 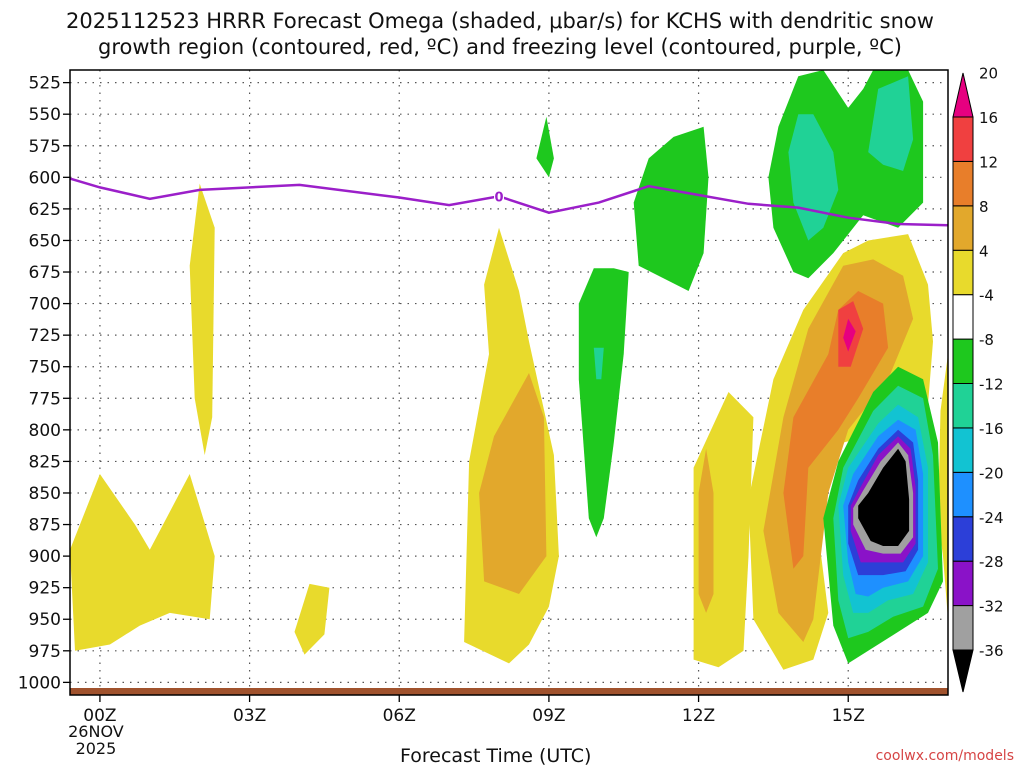 I want to click on omega-region-yellow-00z-left, so click(x=142, y=562).